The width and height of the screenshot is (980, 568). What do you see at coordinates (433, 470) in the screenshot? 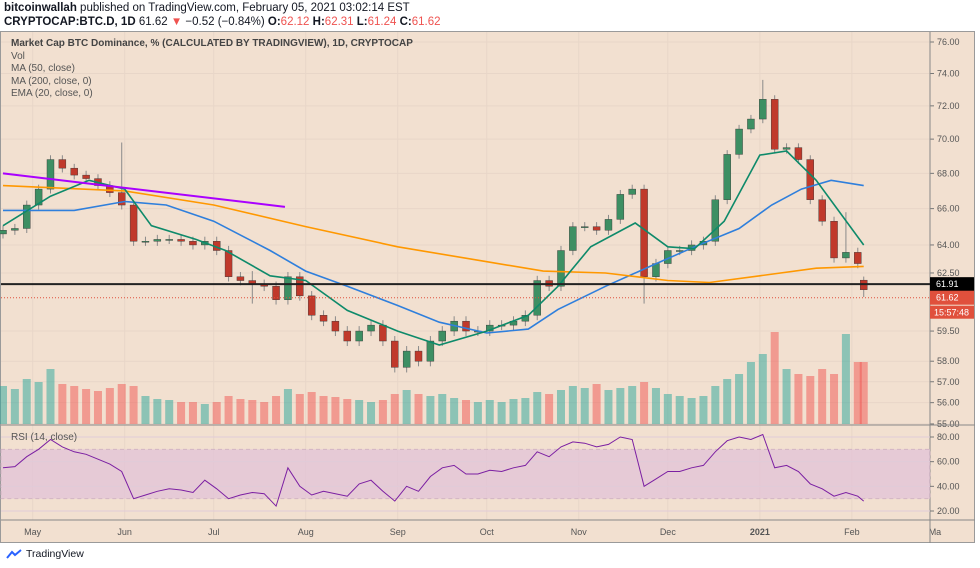
I see `rsi-line` at bounding box center [433, 470].